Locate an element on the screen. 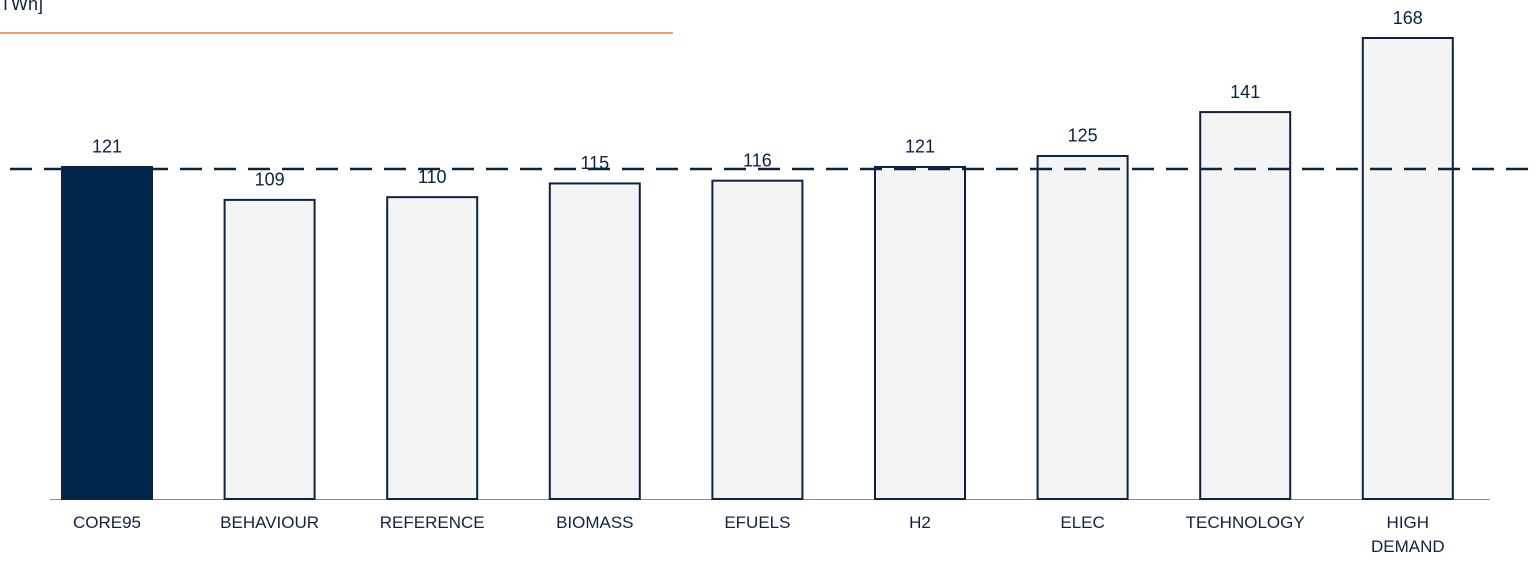 Image resolution: width=1536 pixels, height=562 pixels. value-label: 141 is located at coordinates (1245, 92).